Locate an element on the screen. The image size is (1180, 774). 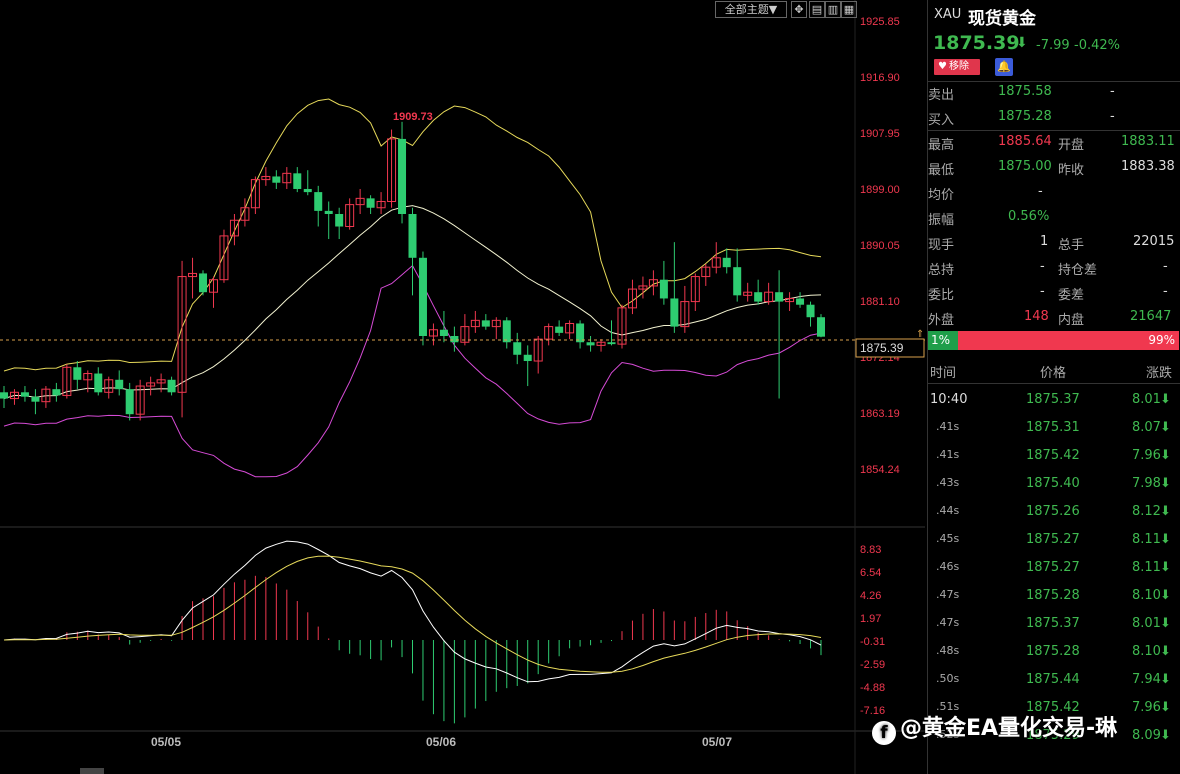
tick-row: .47s 1875.37 8.01 ⬇ is located at coordinates (1054, 624).